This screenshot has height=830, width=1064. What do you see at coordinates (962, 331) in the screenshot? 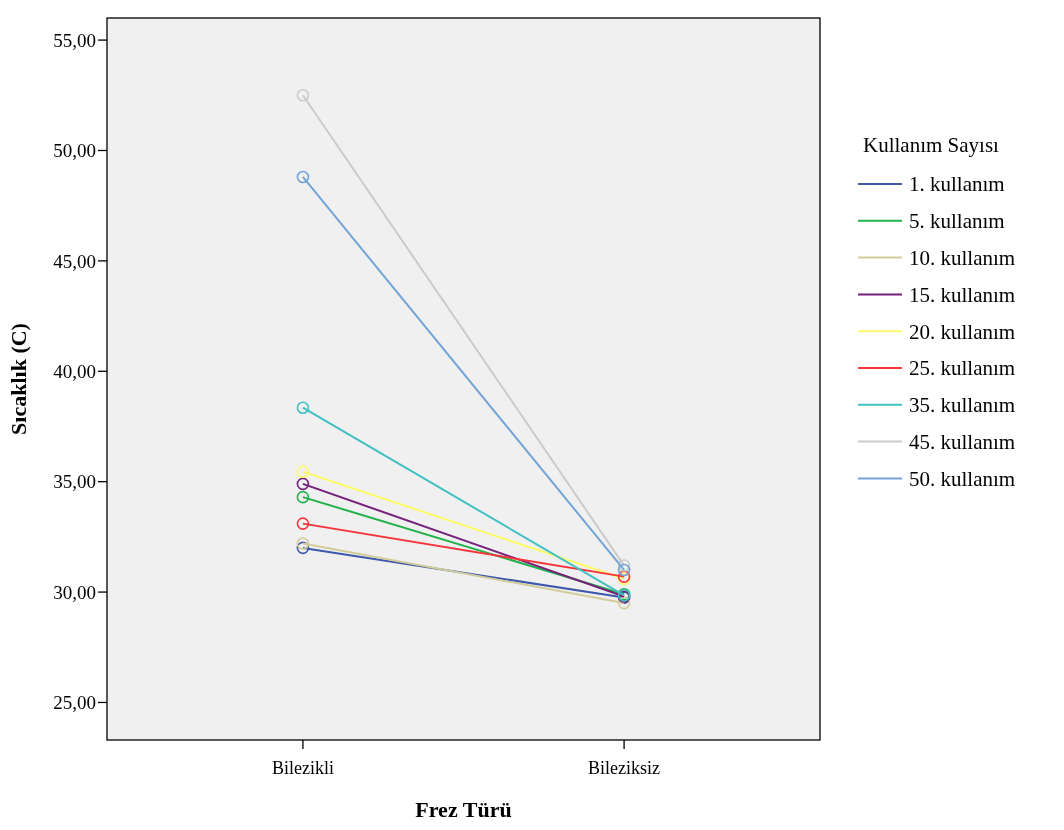
I see `legend-label: 20. kullanım` at bounding box center [962, 331].